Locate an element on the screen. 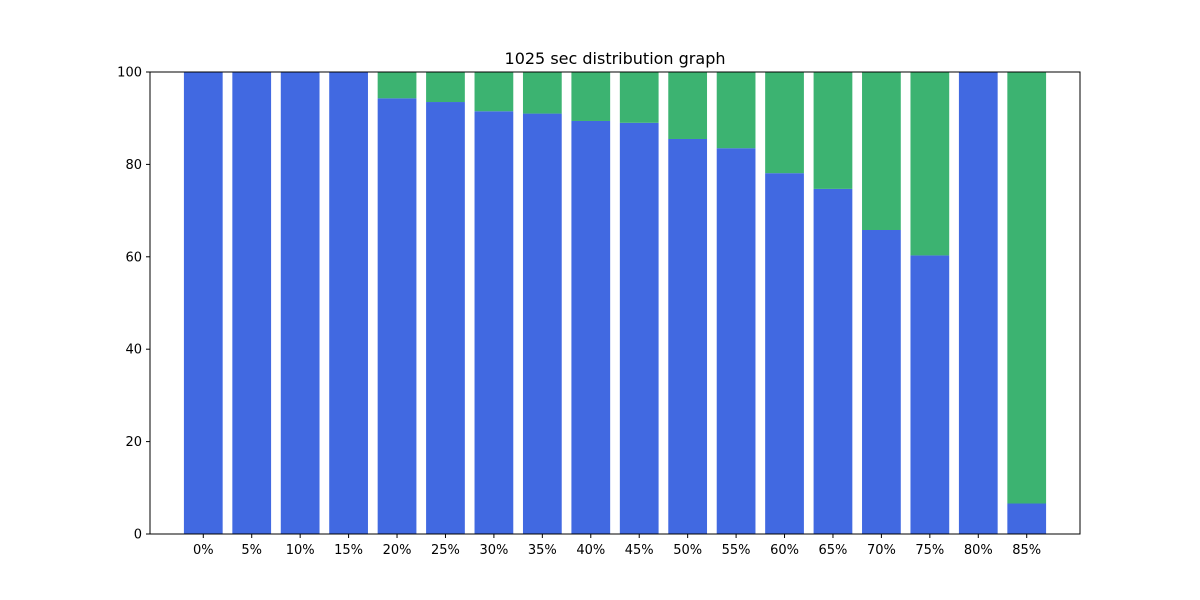 The height and width of the screenshot is (600, 1200). y-tick-label: 100 is located at coordinates (129, 73).